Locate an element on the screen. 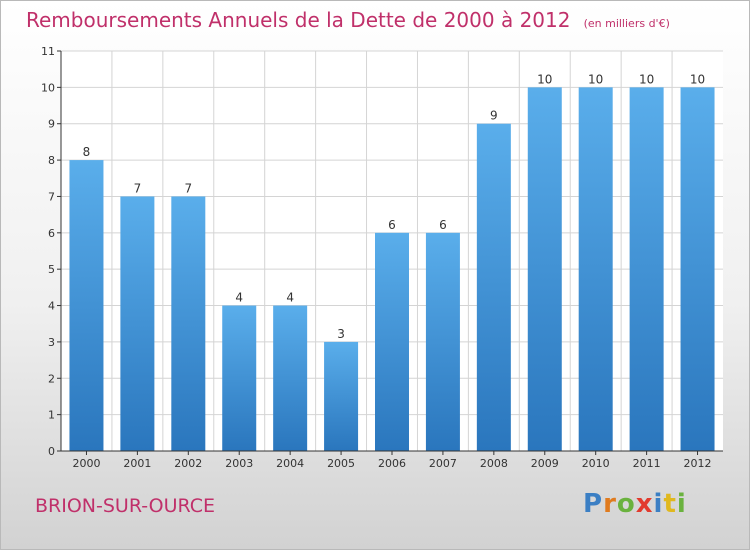  data-label: 3 is located at coordinates (341, 334).